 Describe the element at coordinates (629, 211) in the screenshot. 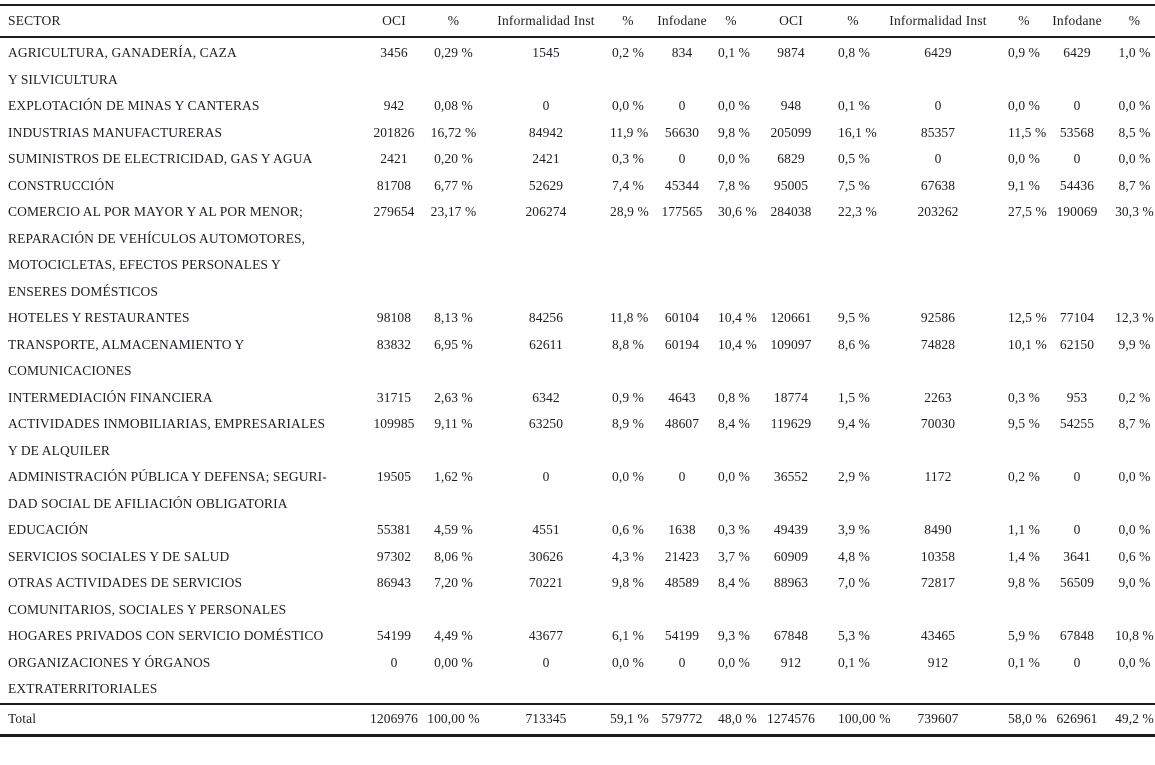

I see `value-cell: 28,9 %` at that location.